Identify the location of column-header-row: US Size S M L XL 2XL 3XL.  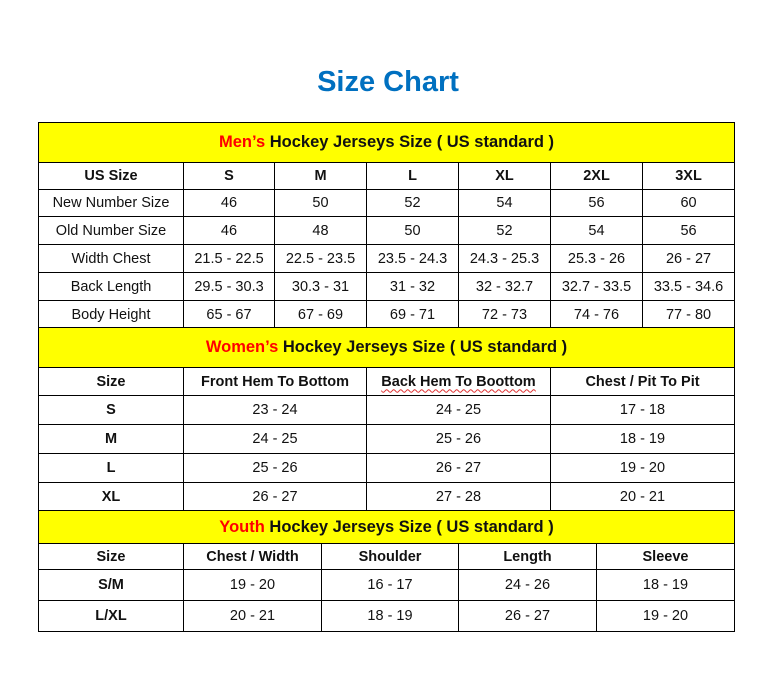
(387, 176).